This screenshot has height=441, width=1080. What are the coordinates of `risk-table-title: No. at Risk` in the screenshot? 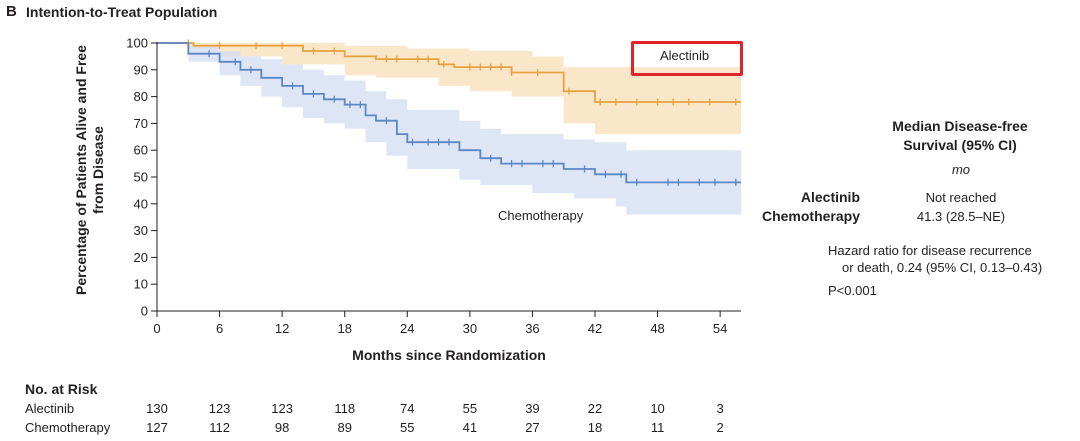 It's located at (61, 389).